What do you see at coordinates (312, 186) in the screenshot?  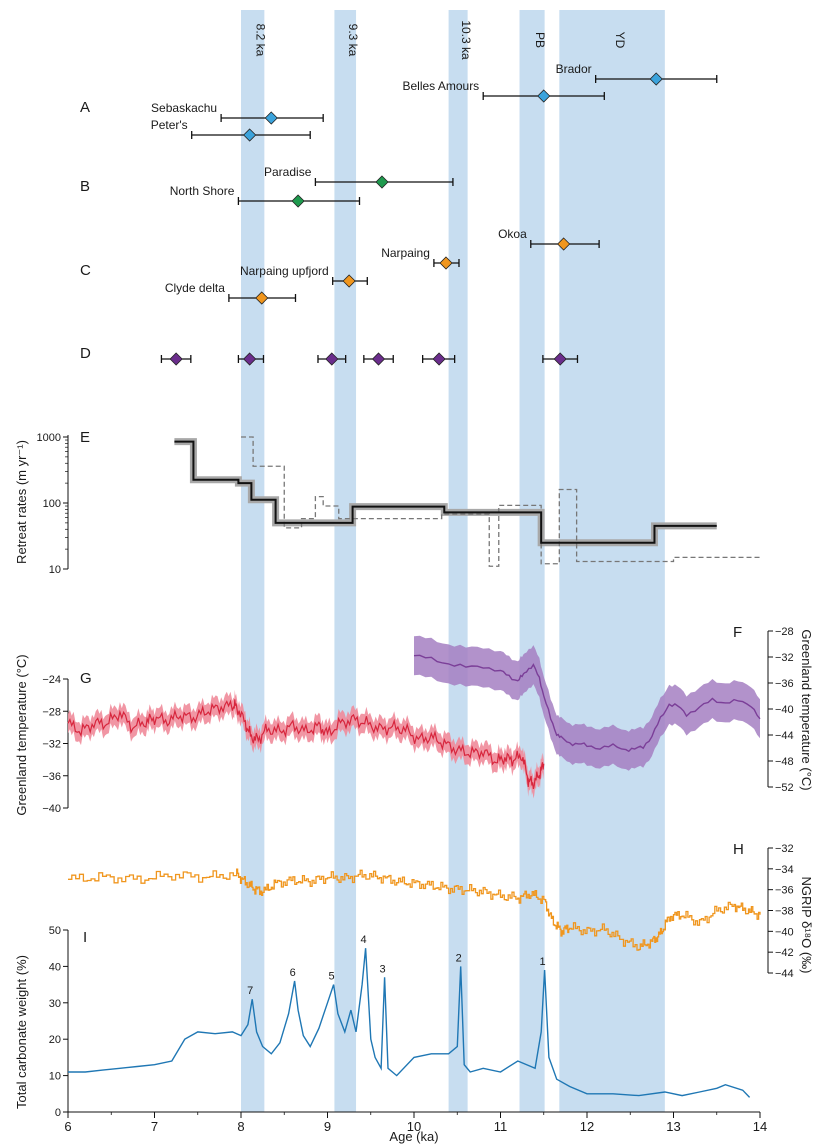 I see `panel-b-marks: Paradise North Shore` at bounding box center [312, 186].